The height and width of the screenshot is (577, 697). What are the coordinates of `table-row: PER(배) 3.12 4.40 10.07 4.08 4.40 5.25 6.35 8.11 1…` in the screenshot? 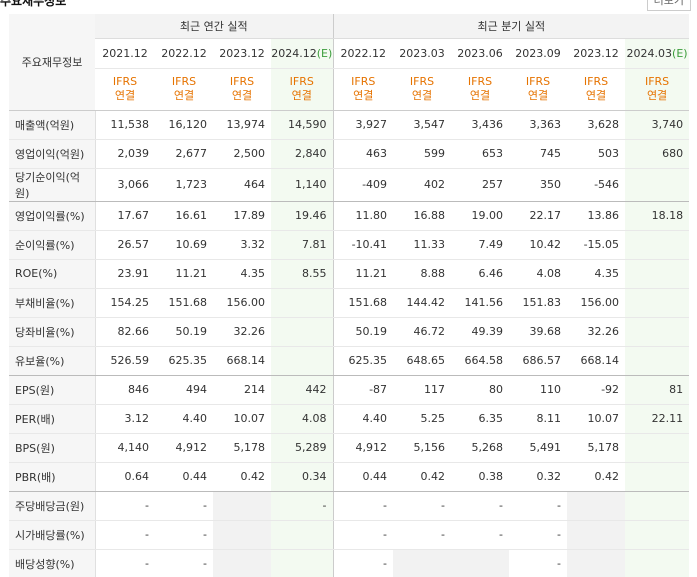 It's located at (349, 419).